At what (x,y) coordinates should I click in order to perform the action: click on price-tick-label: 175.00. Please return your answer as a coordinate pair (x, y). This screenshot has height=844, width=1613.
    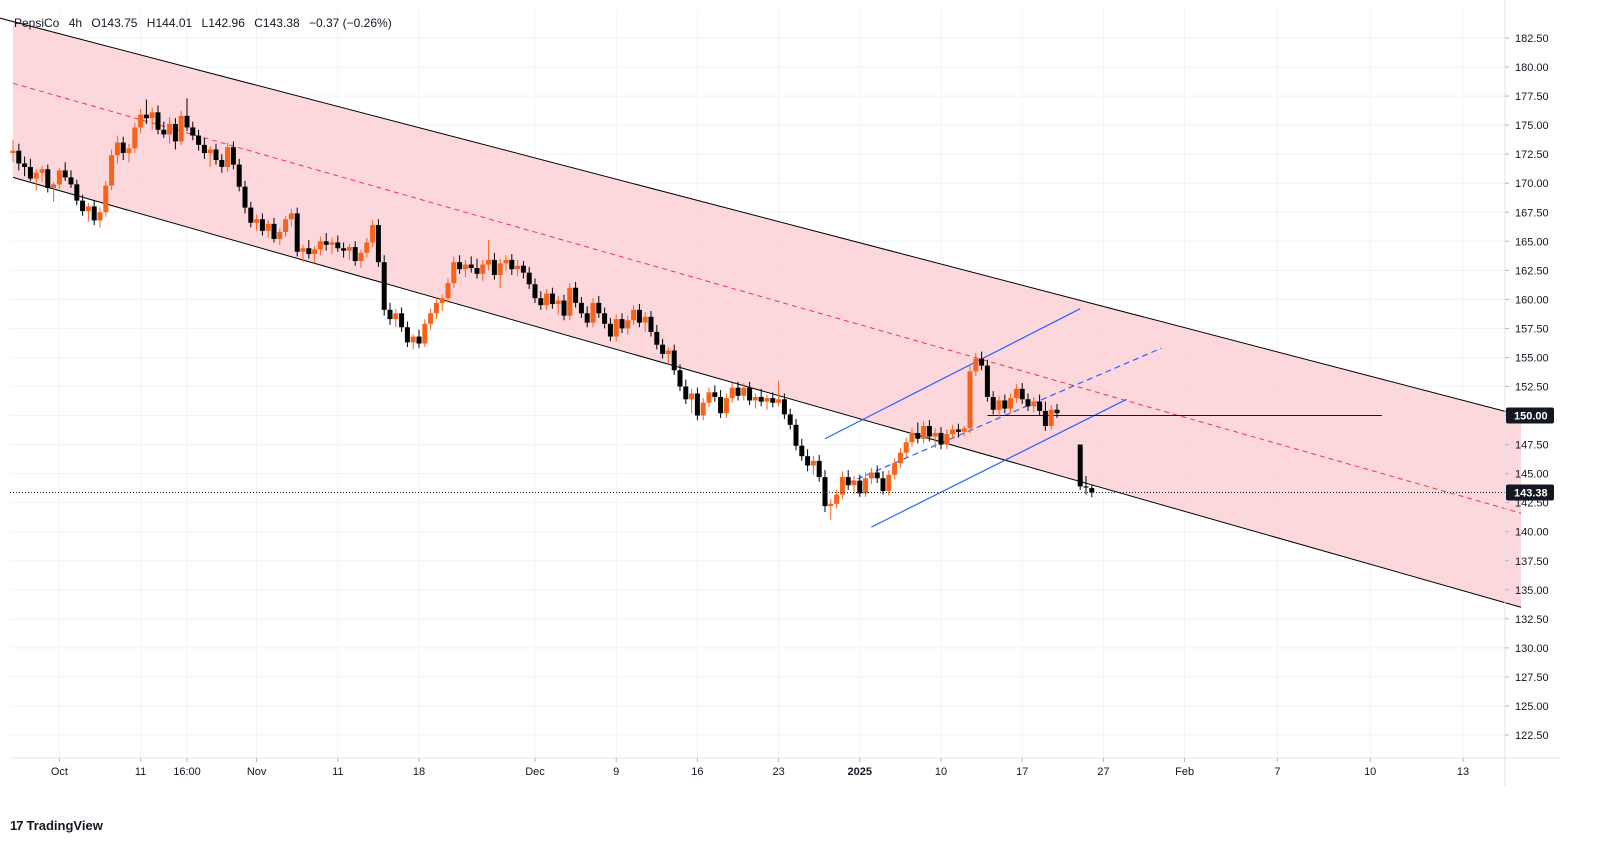
    Looking at the image, I should click on (1532, 126).